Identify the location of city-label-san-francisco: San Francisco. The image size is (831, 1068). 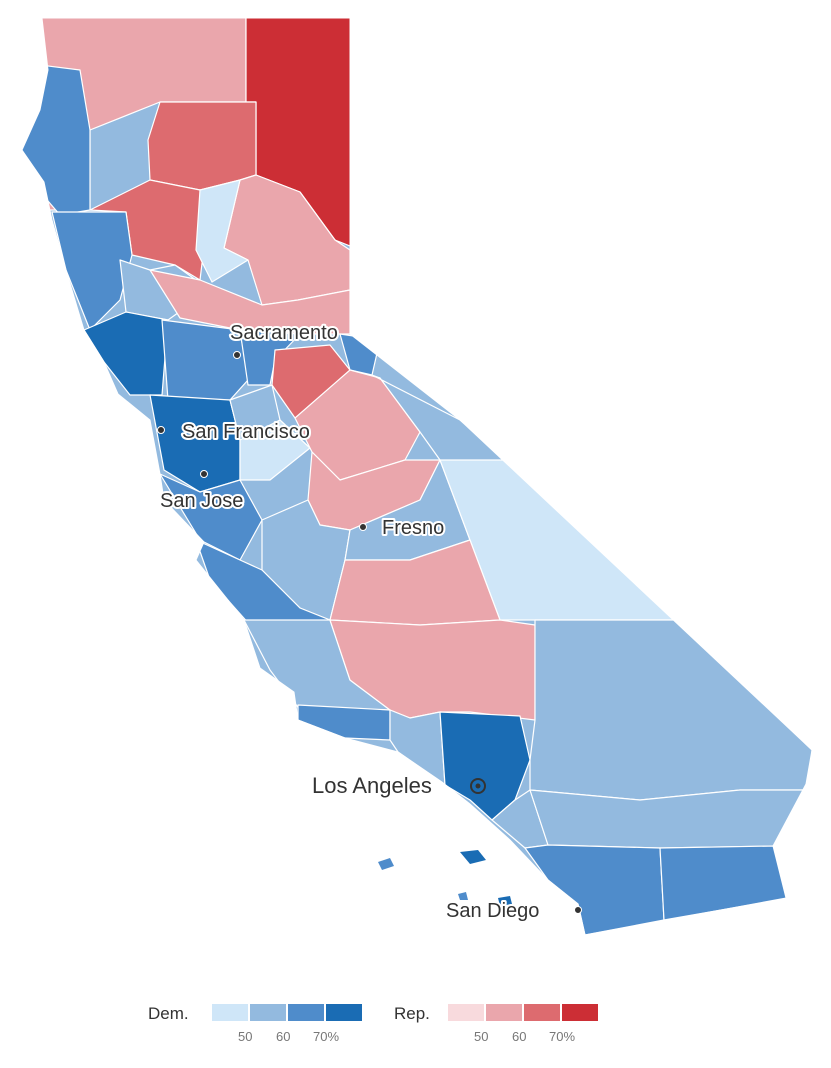
(246, 432).